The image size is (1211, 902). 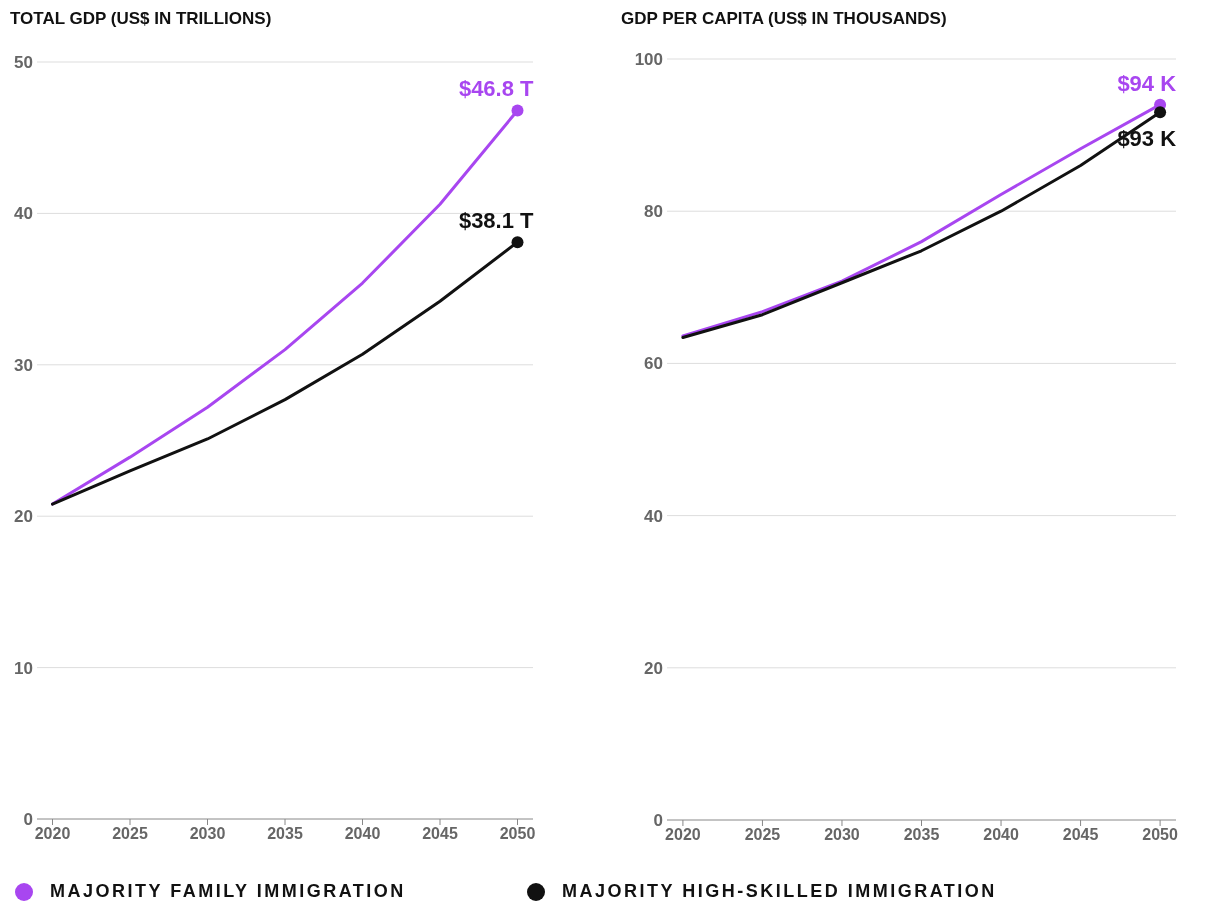 What do you see at coordinates (23, 365) in the screenshot?
I see `y-tick-label: 30` at bounding box center [23, 365].